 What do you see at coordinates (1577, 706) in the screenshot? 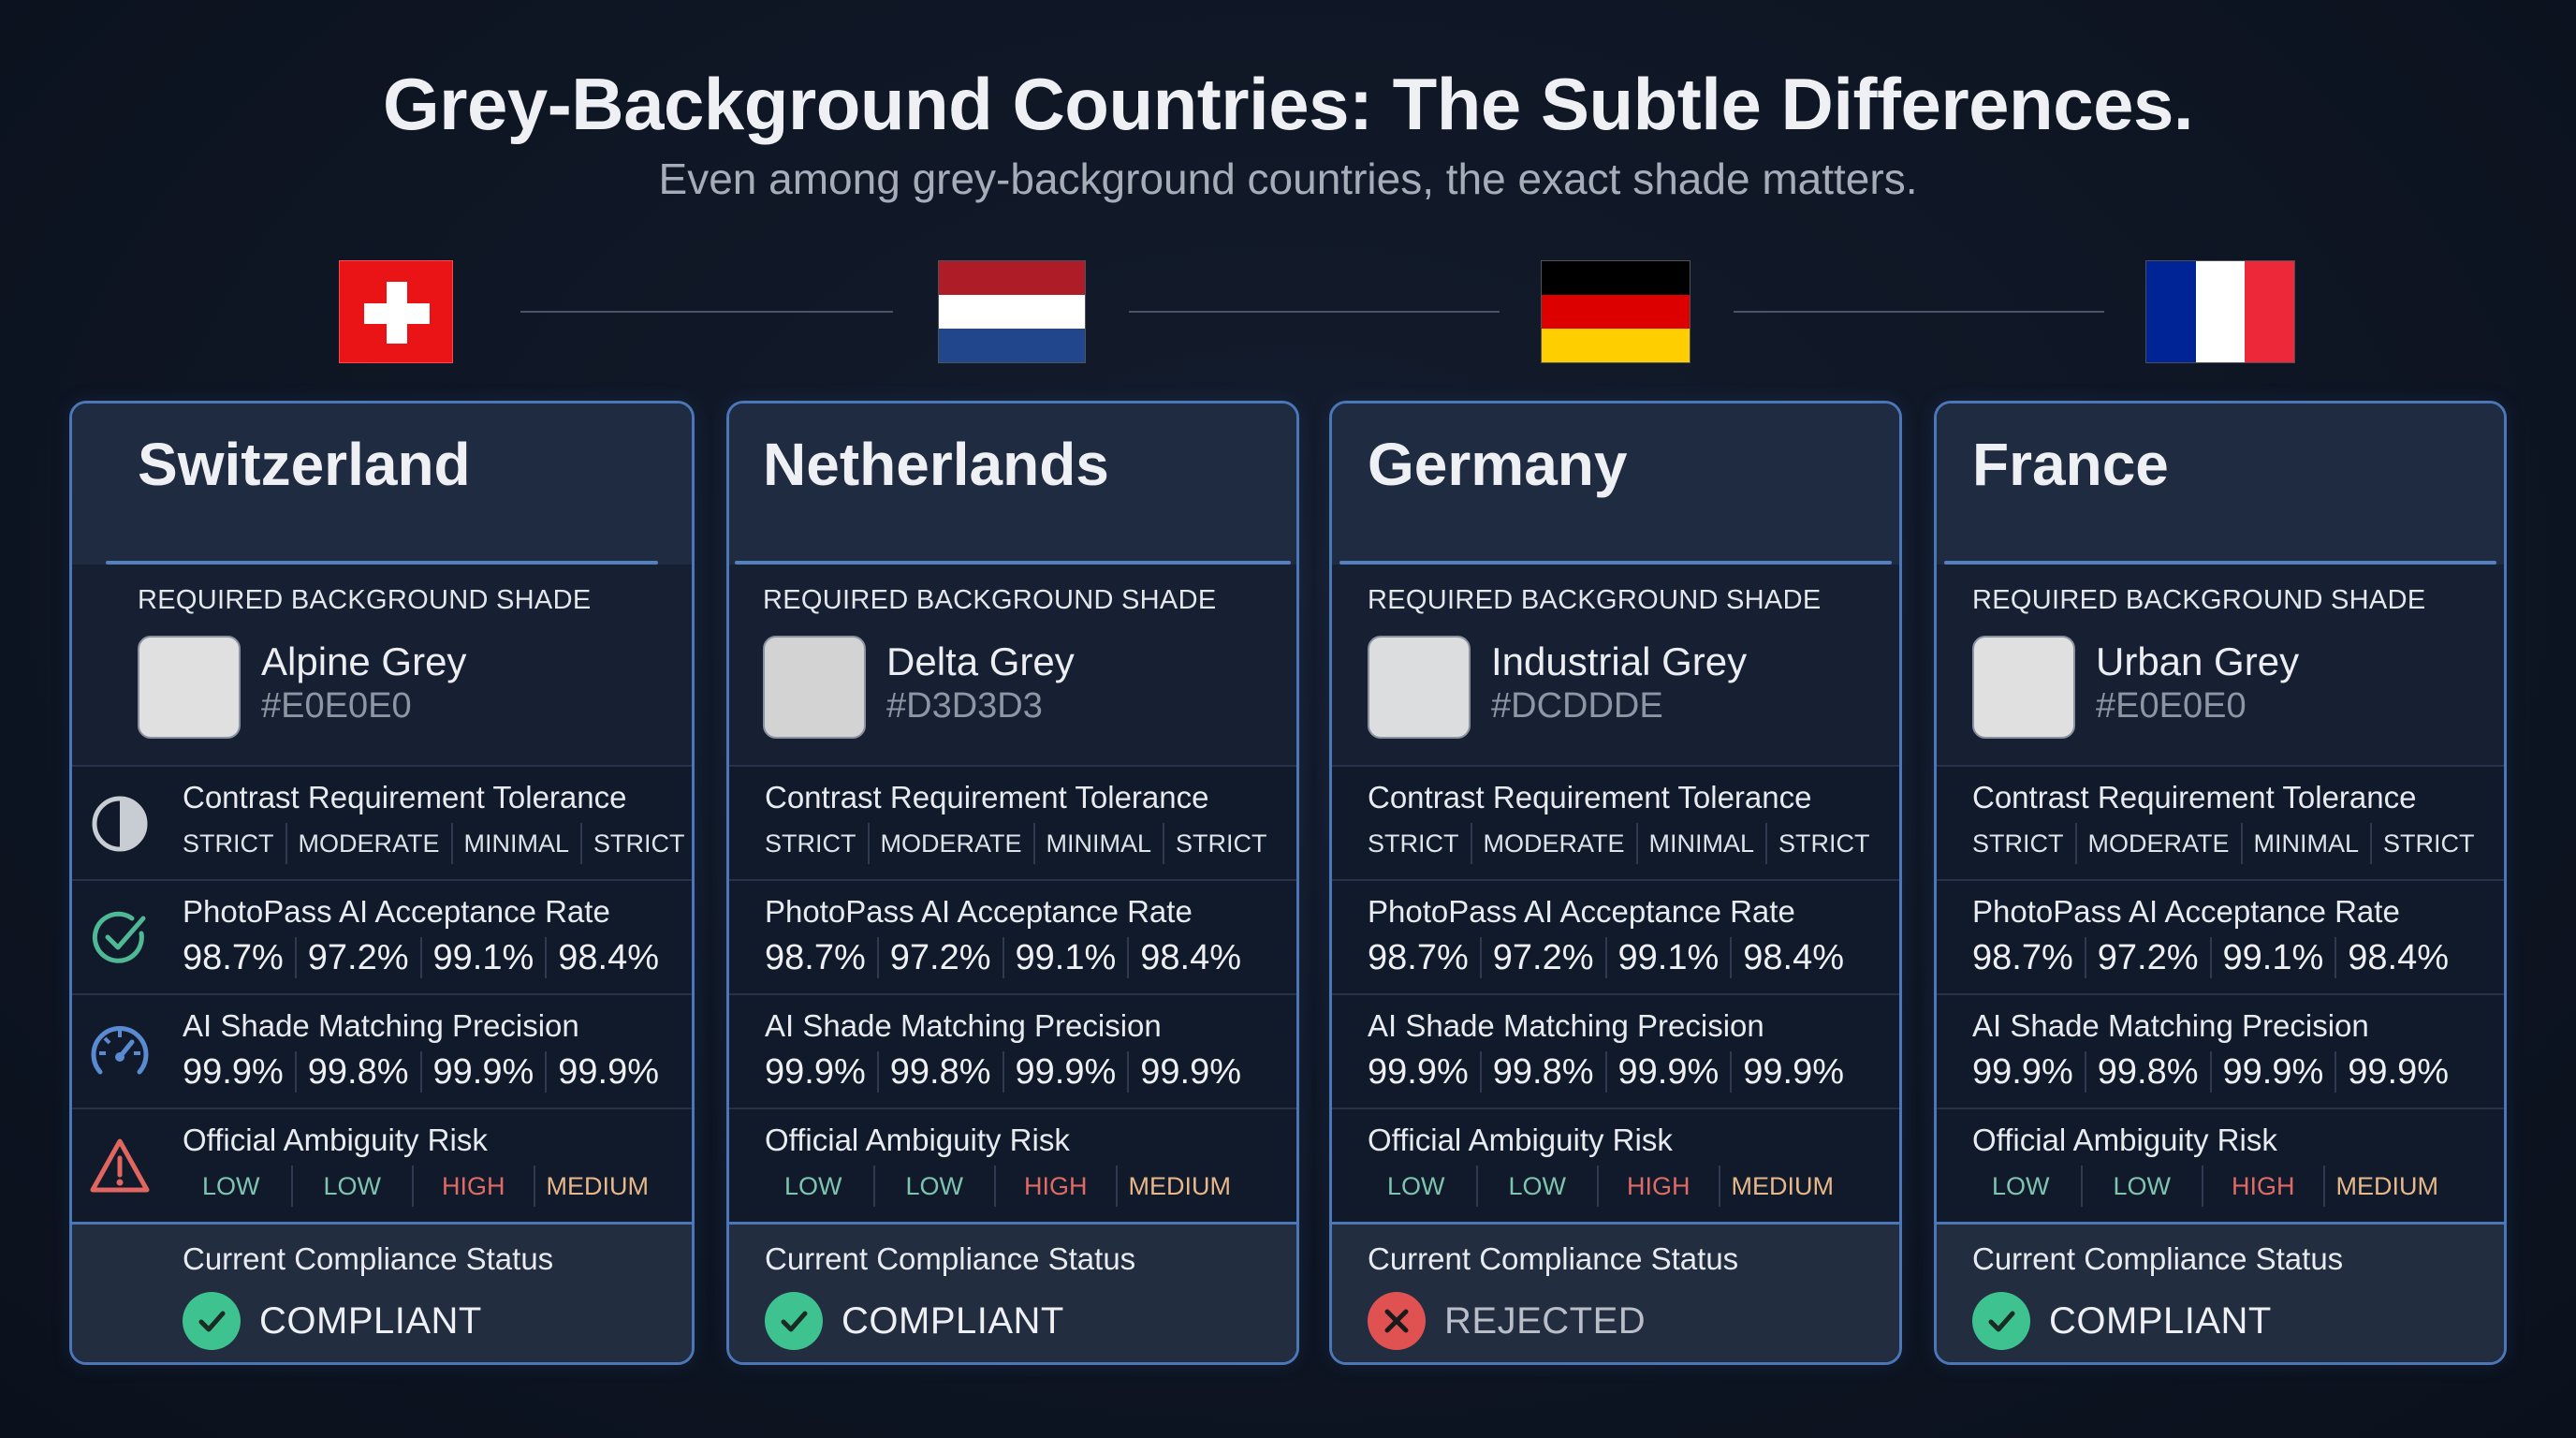
I see `shade-hex: #DCDDDE` at bounding box center [1577, 706].